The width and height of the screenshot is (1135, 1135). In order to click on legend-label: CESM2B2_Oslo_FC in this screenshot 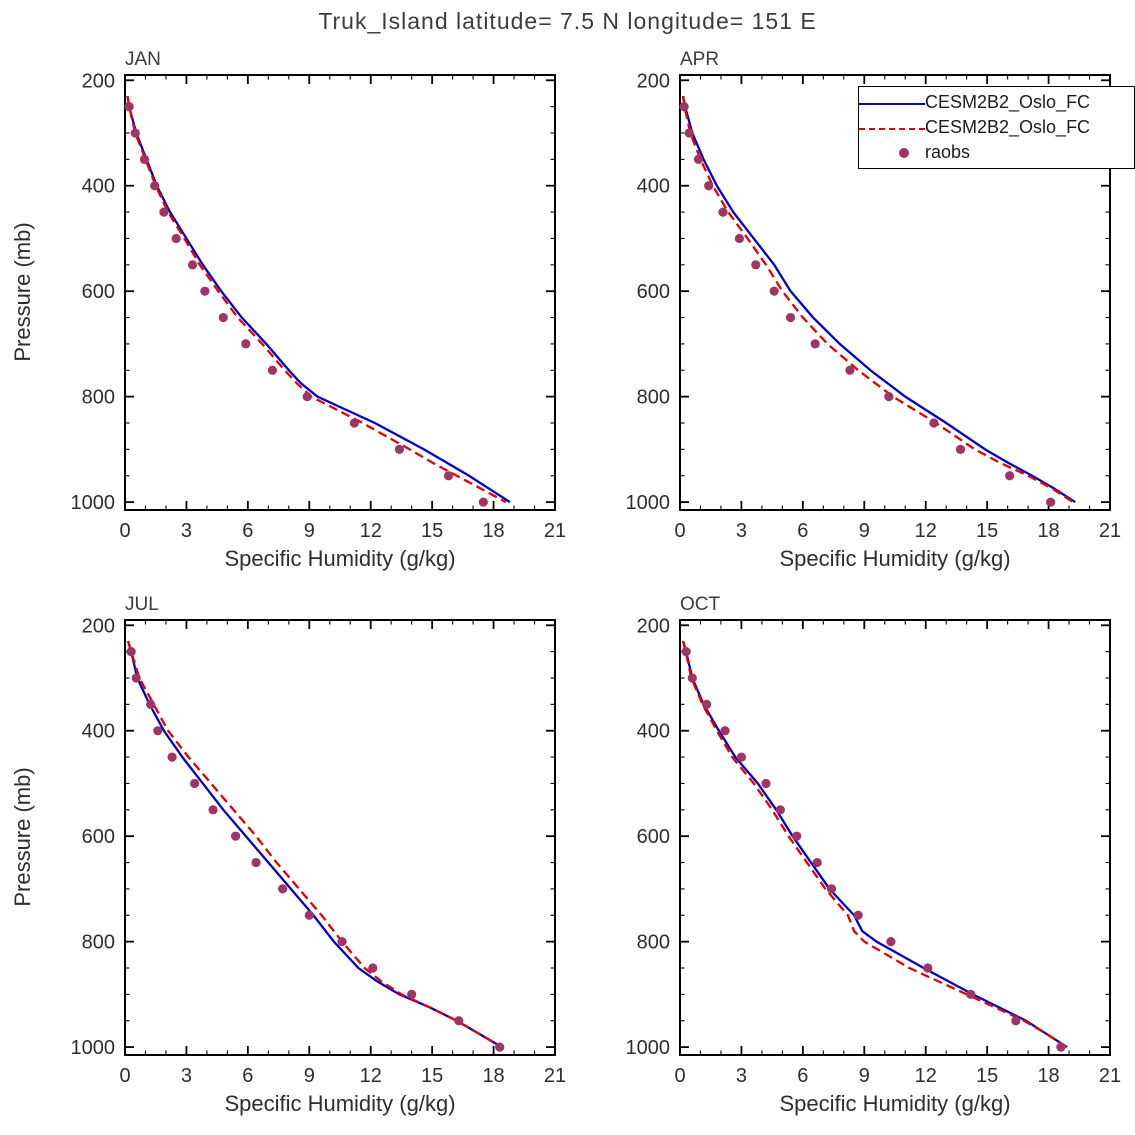, I will do `click(1008, 102)`.